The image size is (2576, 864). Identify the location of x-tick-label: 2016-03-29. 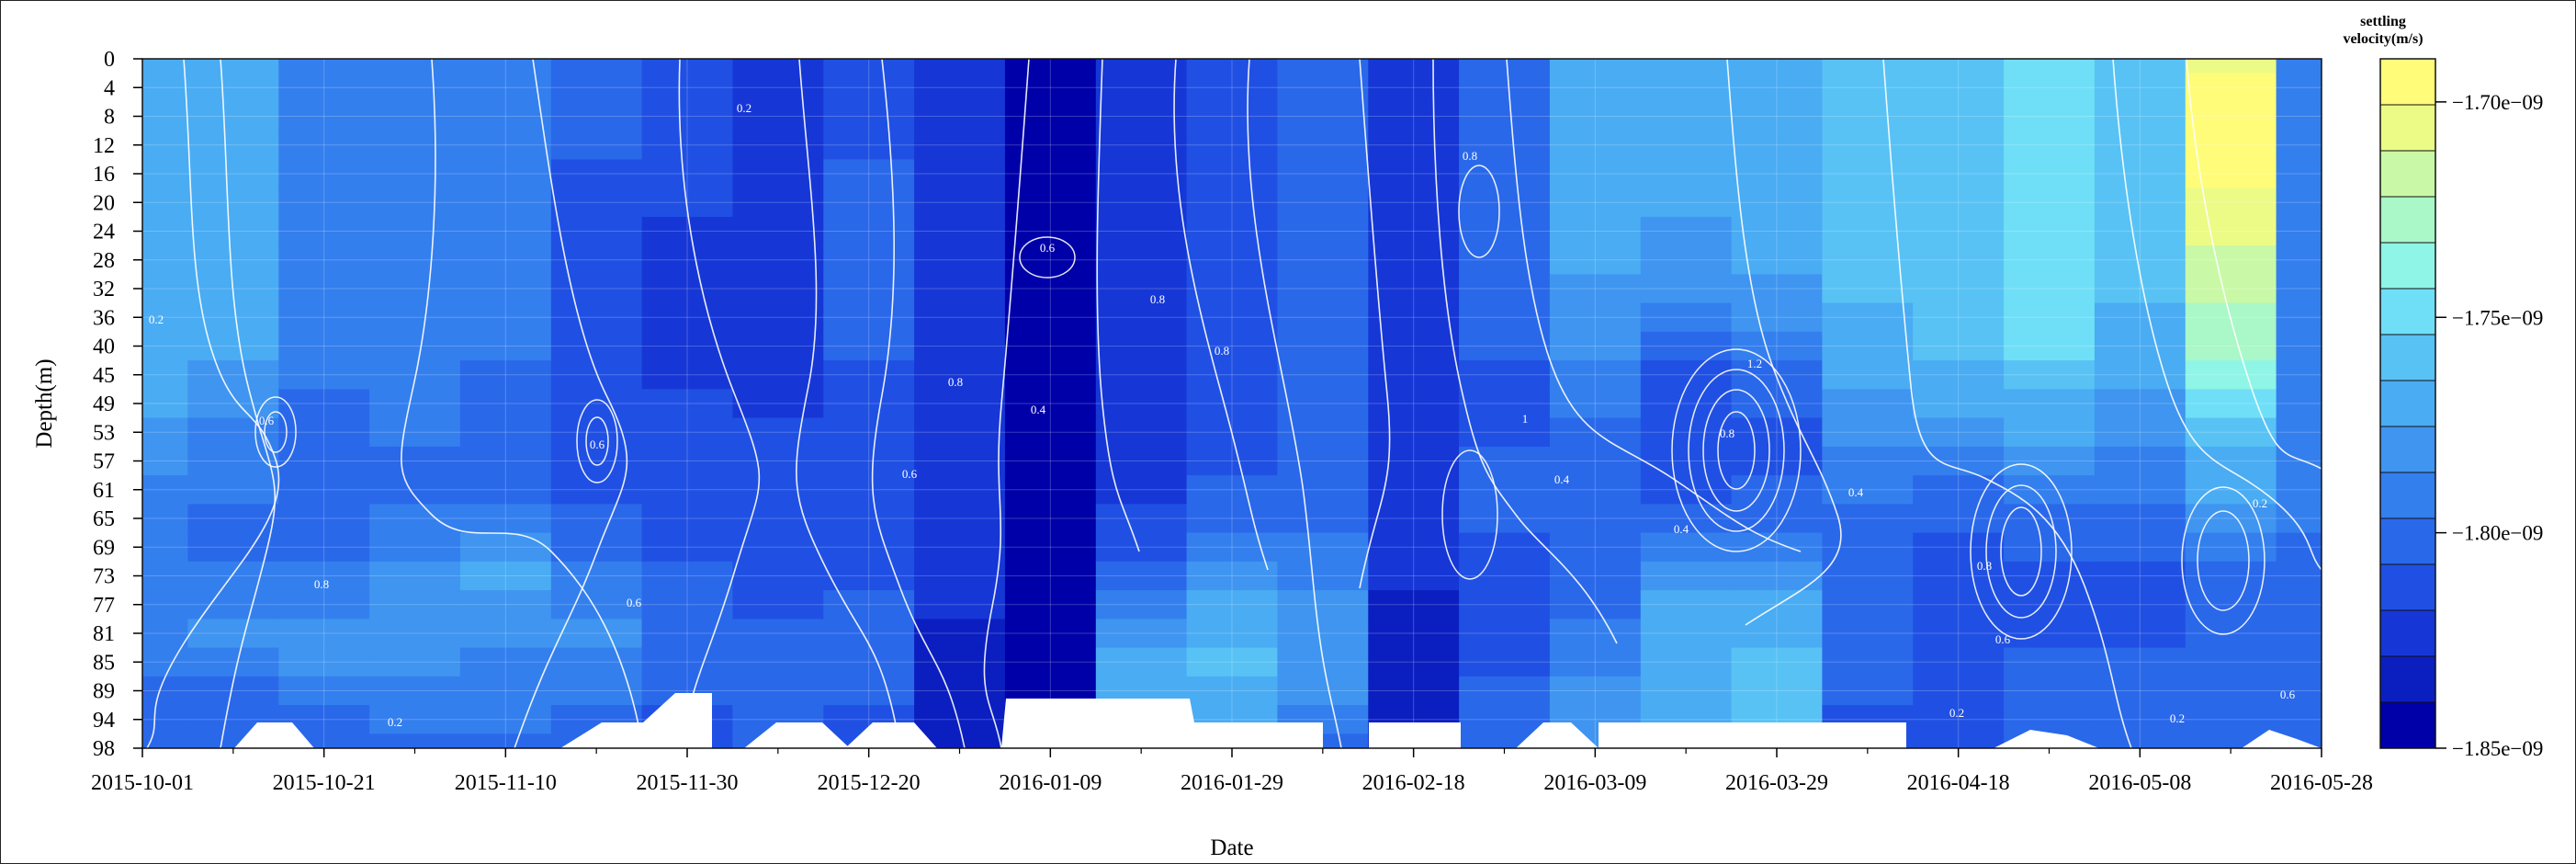
(1776, 783).